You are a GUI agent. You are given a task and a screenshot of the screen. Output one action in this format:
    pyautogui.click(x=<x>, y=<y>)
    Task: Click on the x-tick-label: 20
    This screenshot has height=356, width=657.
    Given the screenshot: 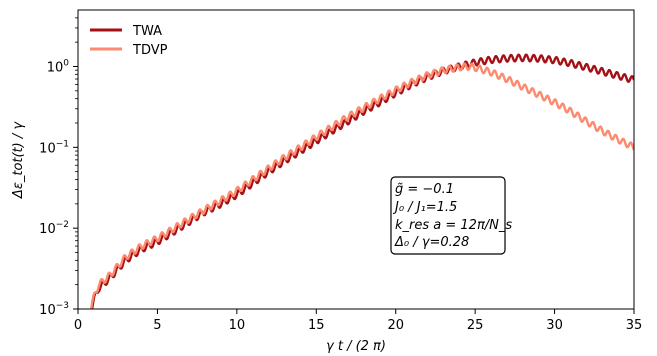 What is the action you would take?
    pyautogui.click(x=395, y=325)
    